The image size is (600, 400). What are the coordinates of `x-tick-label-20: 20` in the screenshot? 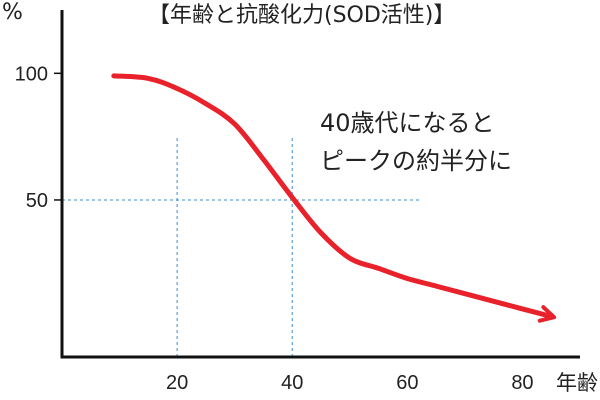 It's located at (177, 383).